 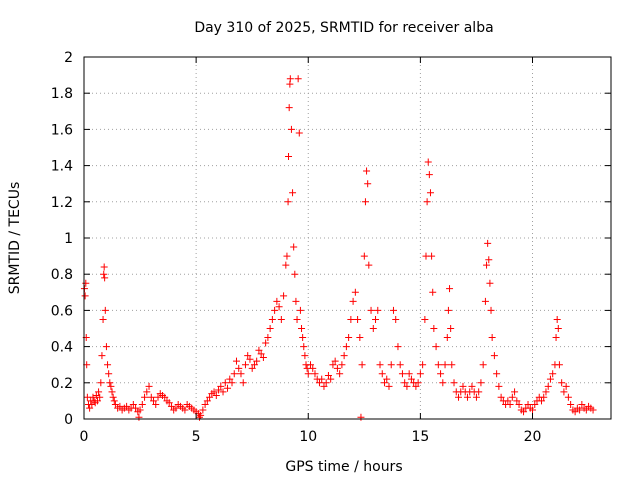 What do you see at coordinates (68, 58) in the screenshot?
I see `y-tick-label: 2` at bounding box center [68, 58].